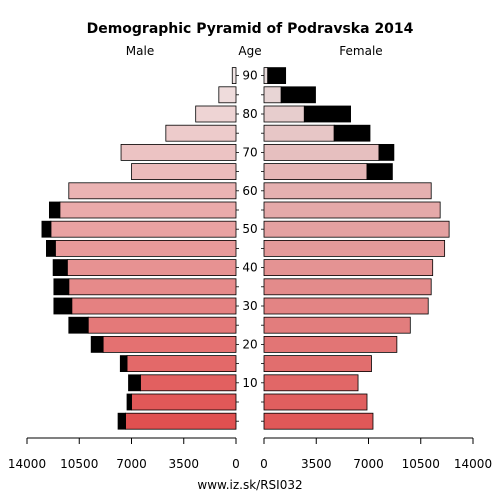  What do you see at coordinates (421, 464) in the screenshot?
I see `female-x-tick-label: 10500` at bounding box center [421, 464].